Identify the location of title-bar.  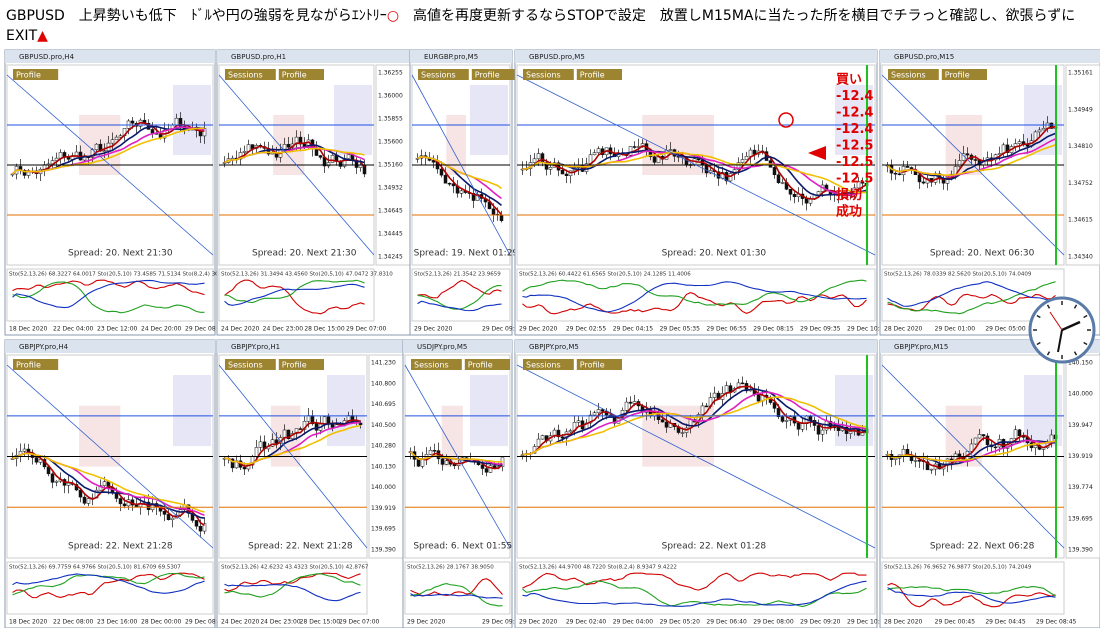
(457, 346).